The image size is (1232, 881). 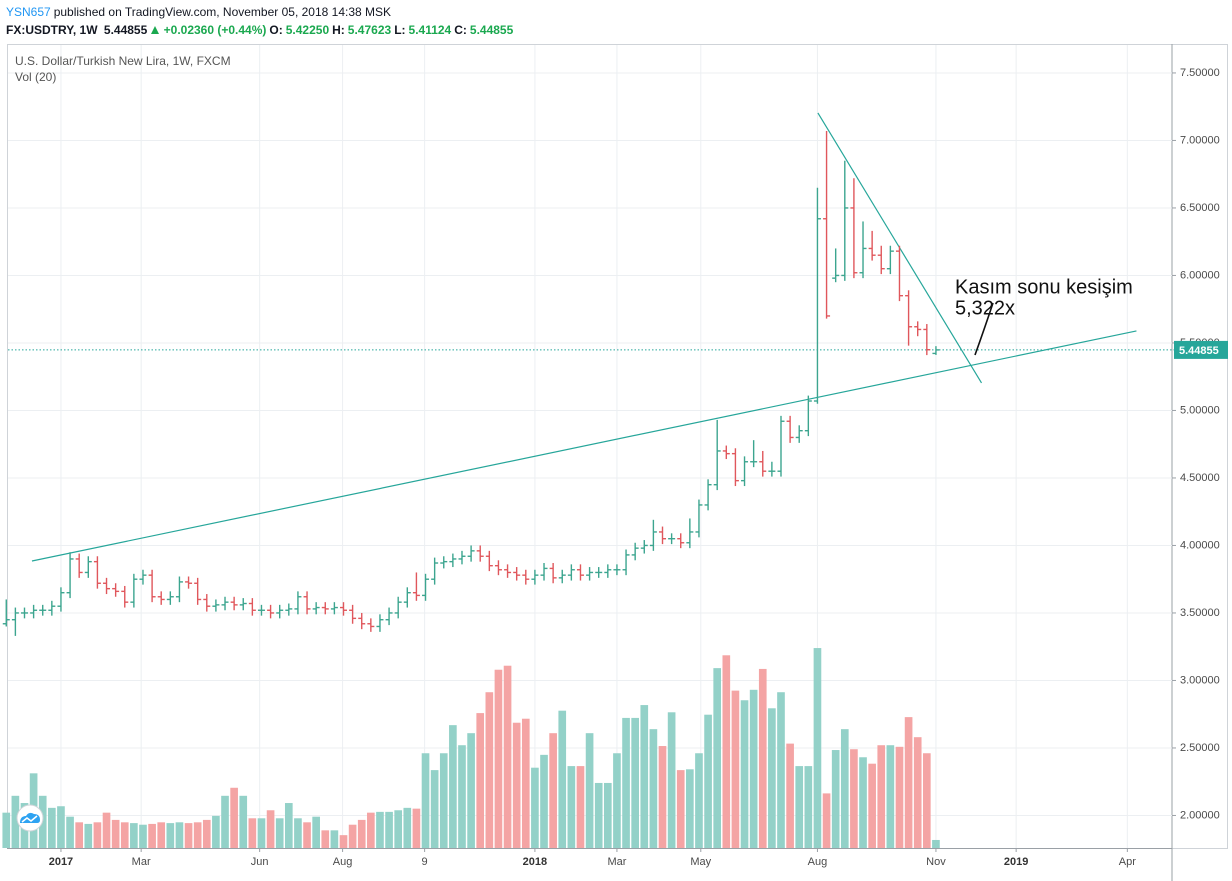 I want to click on l-value: 5.41124, so click(x=430, y=30).